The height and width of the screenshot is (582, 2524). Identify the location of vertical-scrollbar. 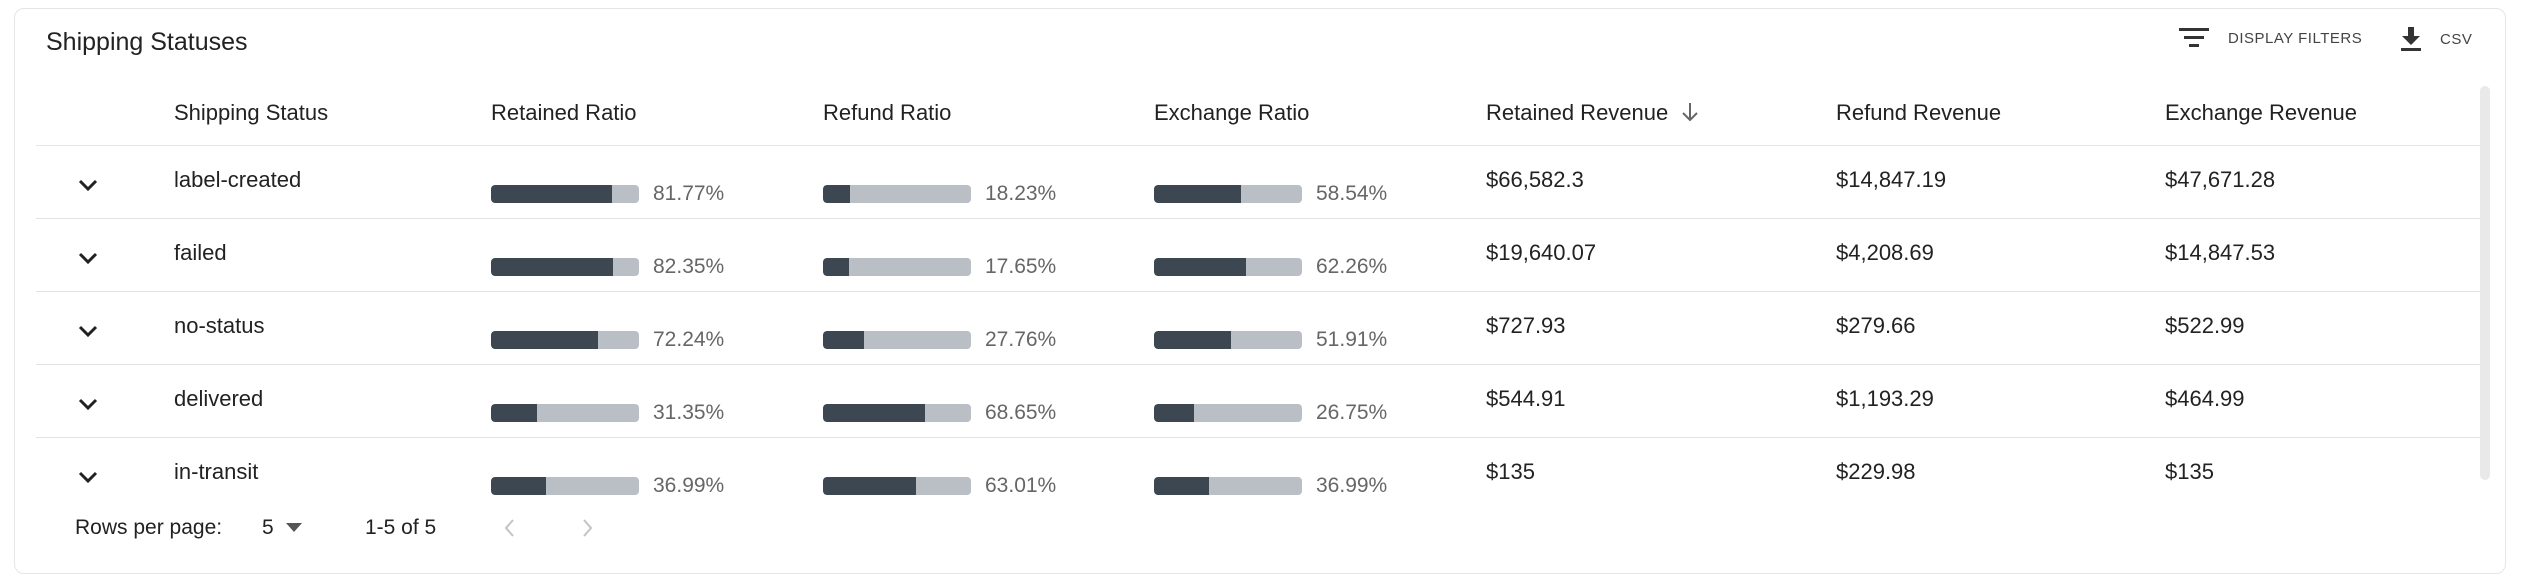
(2485, 283).